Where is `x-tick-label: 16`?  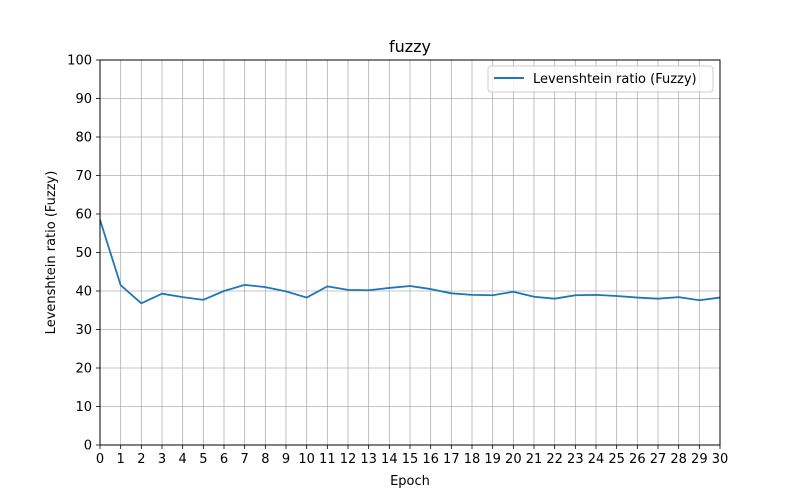 x-tick-label: 16 is located at coordinates (430, 459).